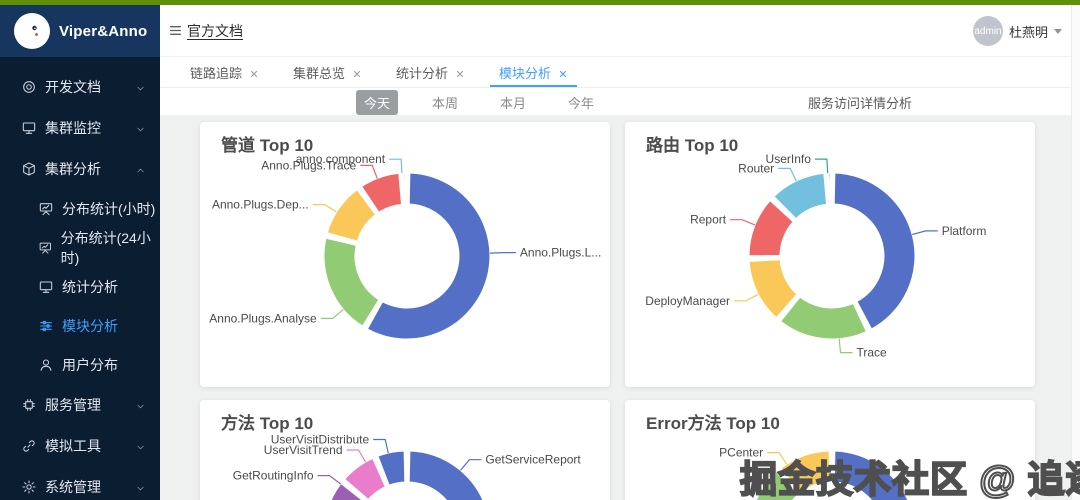  Describe the element at coordinates (860, 103) in the screenshot. I see `section-note: 服务访问详情分析` at that location.